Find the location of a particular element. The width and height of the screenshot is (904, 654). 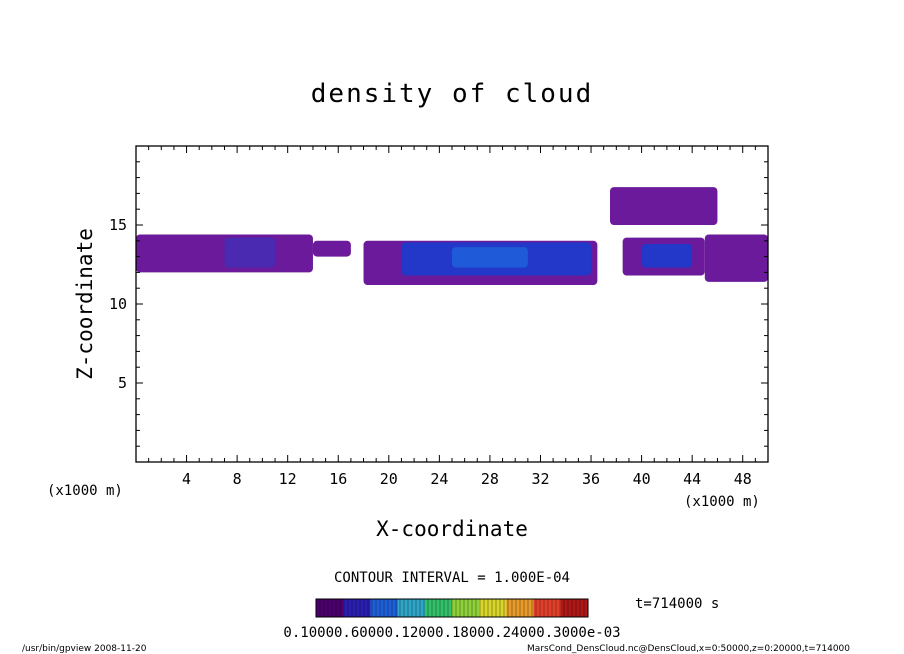

x-tick-label: 44 is located at coordinates (692, 479).